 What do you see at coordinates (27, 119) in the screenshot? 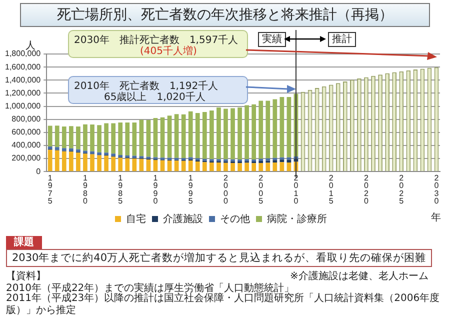
I see `y-tick-label: 800,000` at bounding box center [27, 119].